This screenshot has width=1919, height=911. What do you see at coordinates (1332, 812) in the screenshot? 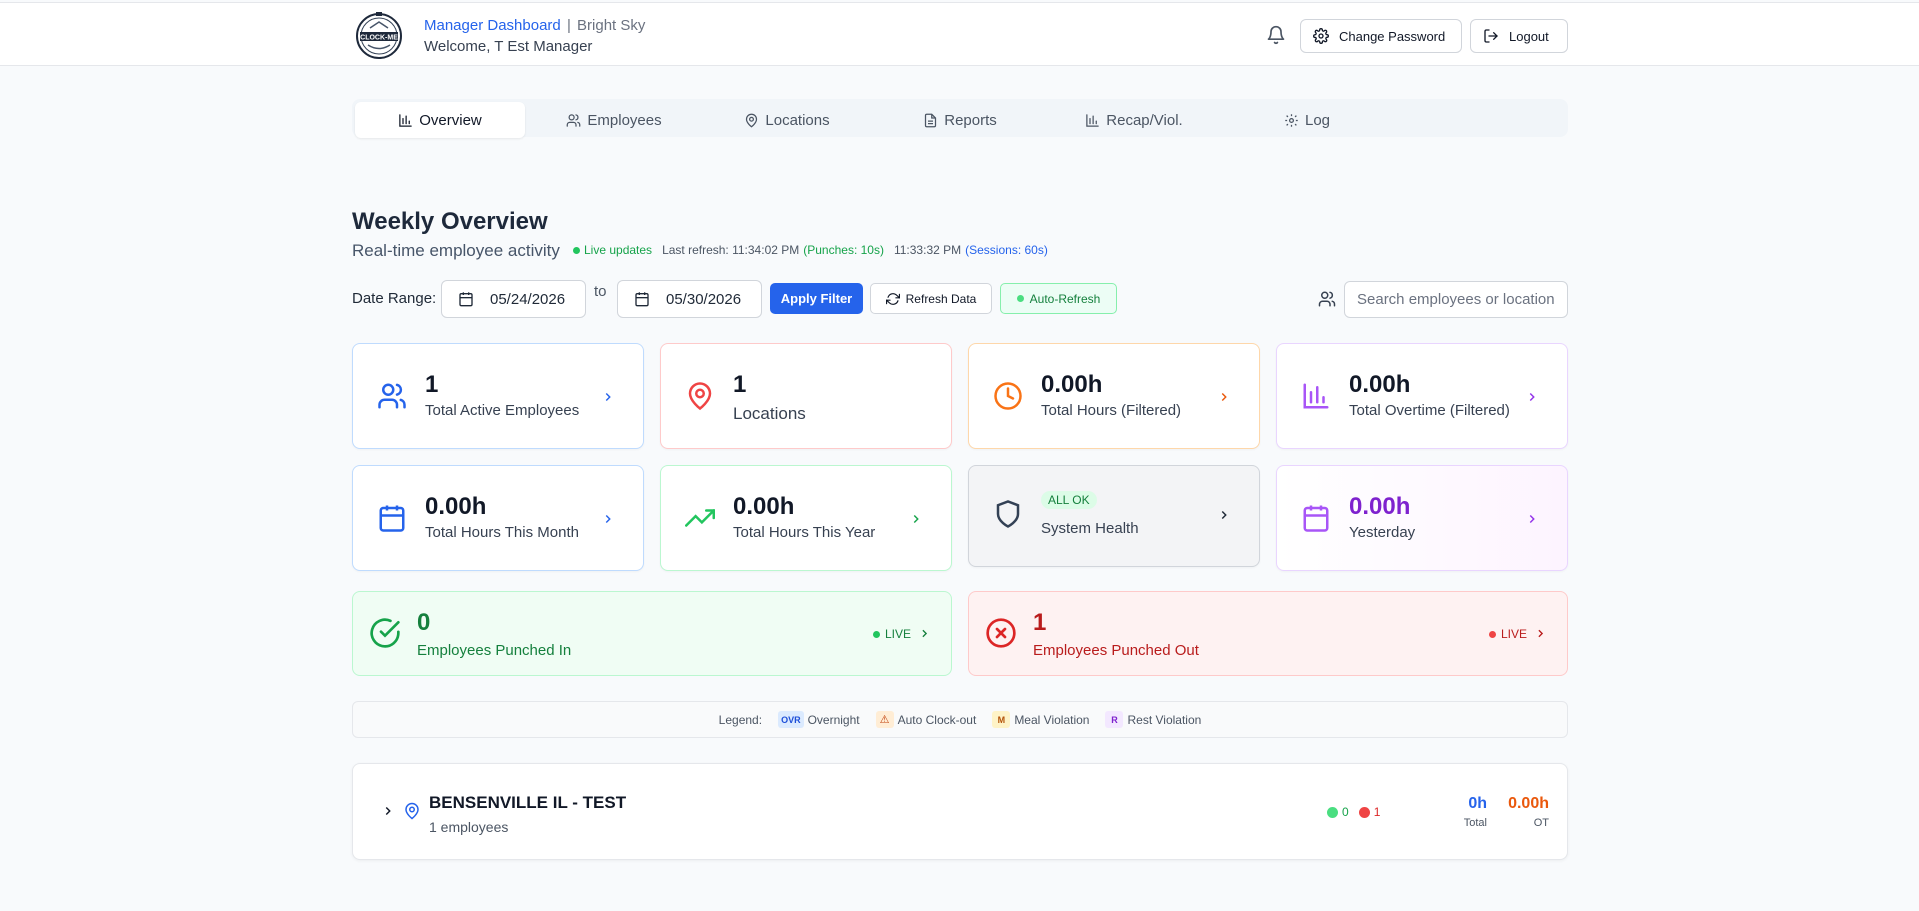
I see `punched-in-dot` at bounding box center [1332, 812].